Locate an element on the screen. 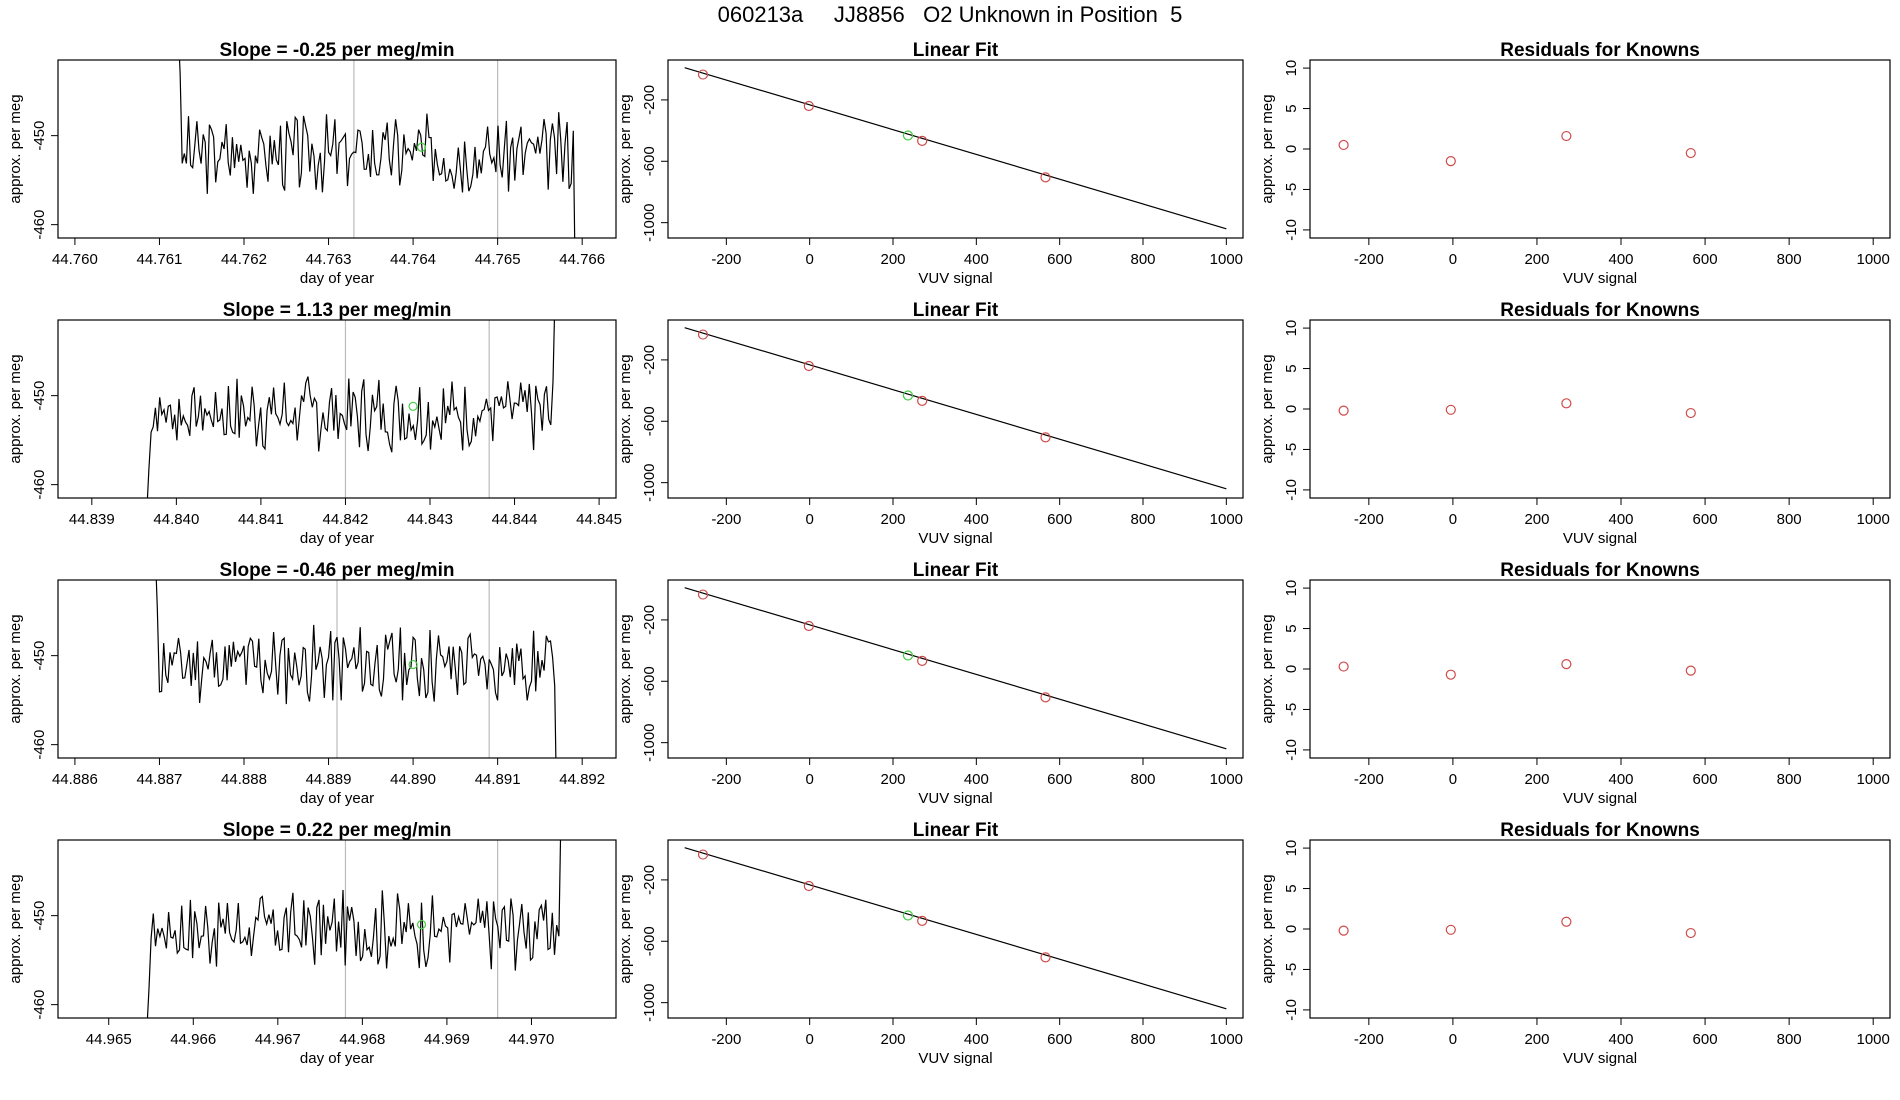  x-tick-label: 44.892 is located at coordinates (582, 779).